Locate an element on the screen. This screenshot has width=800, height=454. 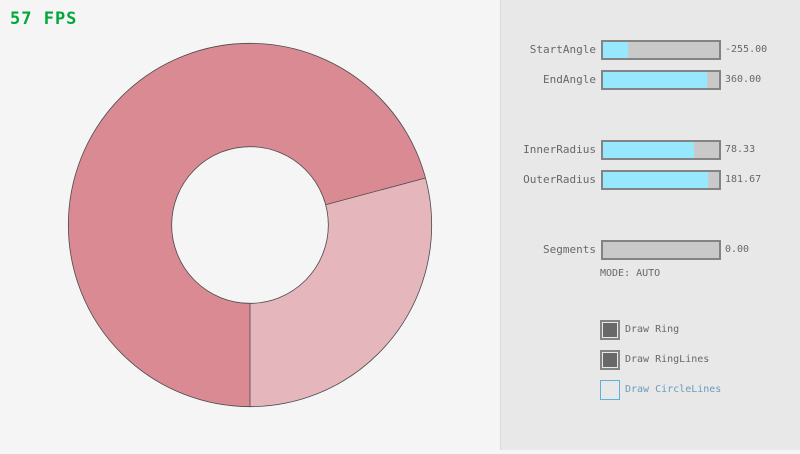
ring-edge-line is located at coordinates (375, 191).